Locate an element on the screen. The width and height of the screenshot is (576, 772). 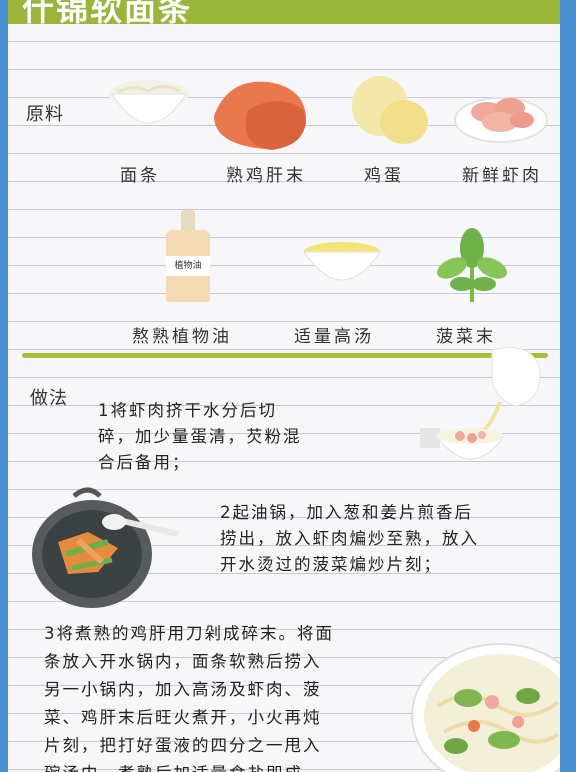
ingredient-label: 面条 is located at coordinates (140, 176).